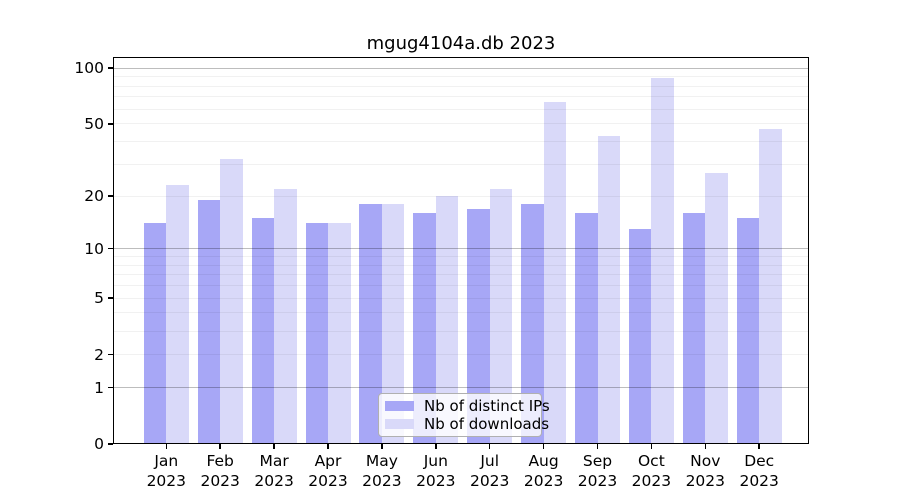 The height and width of the screenshot is (500, 900). Describe the element at coordinates (555, 272) in the screenshot. I see `bar-downloads-aug` at that location.